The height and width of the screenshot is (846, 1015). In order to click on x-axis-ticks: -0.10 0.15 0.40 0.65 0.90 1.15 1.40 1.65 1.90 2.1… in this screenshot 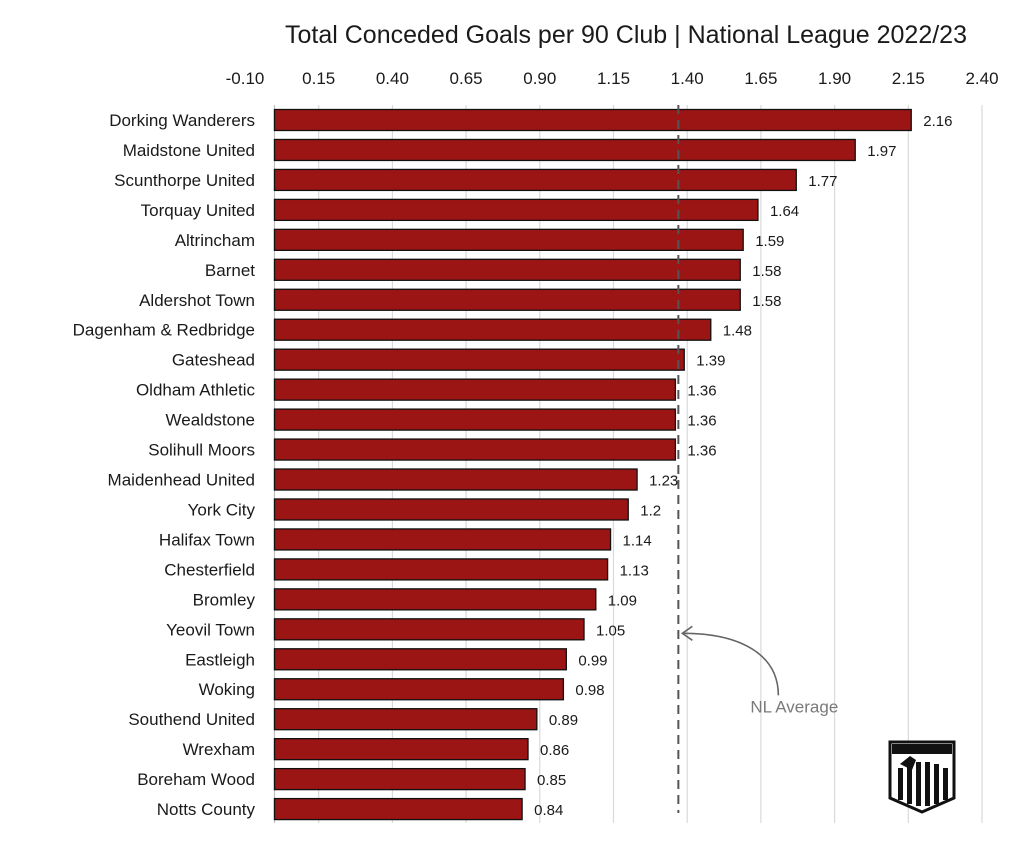, I will do `click(612, 78)`.